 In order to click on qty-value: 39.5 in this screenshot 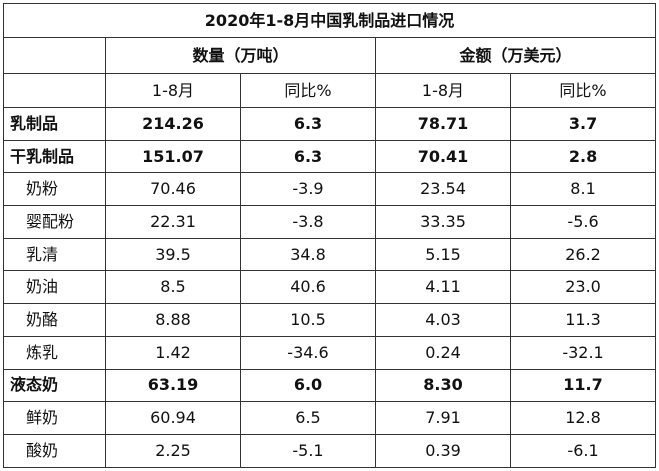, I will do `click(173, 254)`.